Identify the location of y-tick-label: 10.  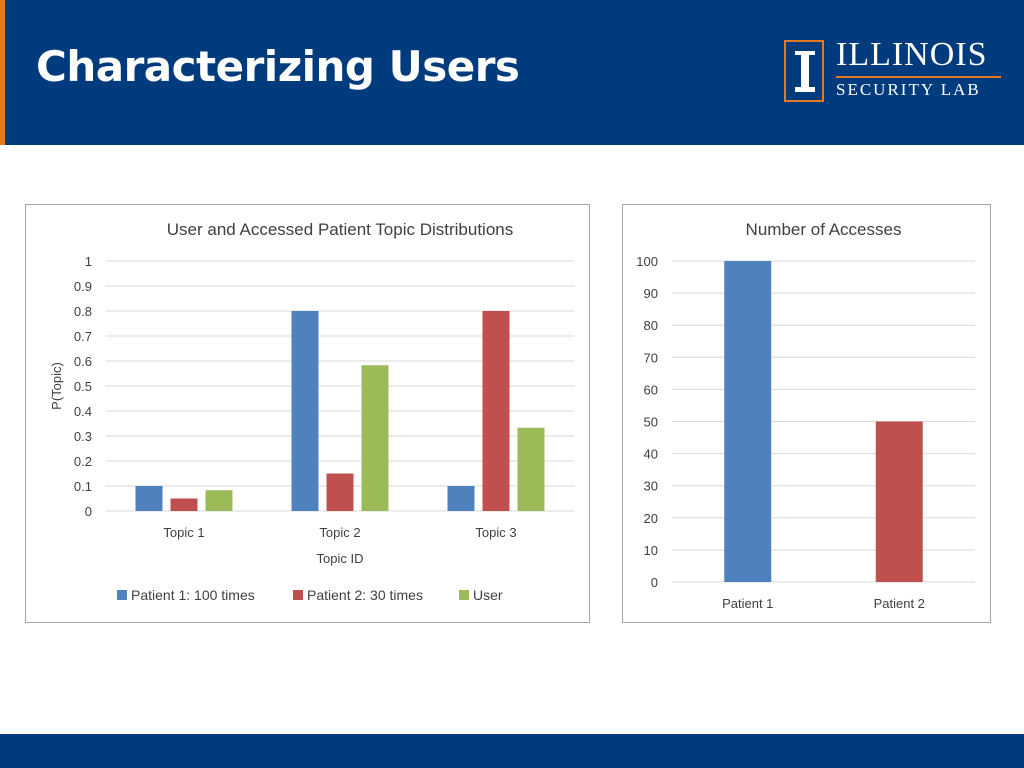
(651, 550).